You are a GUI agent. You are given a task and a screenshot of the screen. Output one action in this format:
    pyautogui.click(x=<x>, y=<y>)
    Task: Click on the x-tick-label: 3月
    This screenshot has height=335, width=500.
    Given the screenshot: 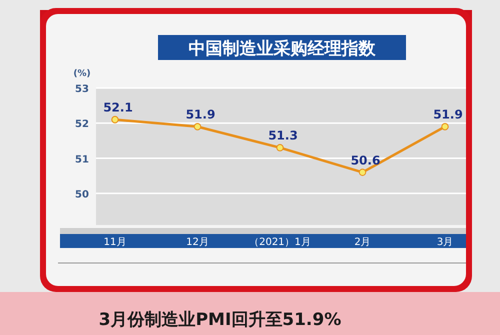 What is the action you would take?
    pyautogui.click(x=445, y=242)
    